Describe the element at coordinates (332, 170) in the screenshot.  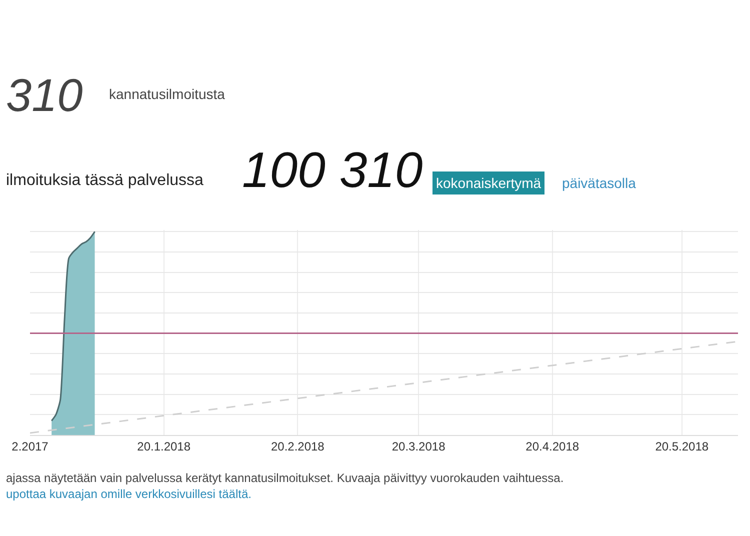
I see `text: 100 310` at that location.